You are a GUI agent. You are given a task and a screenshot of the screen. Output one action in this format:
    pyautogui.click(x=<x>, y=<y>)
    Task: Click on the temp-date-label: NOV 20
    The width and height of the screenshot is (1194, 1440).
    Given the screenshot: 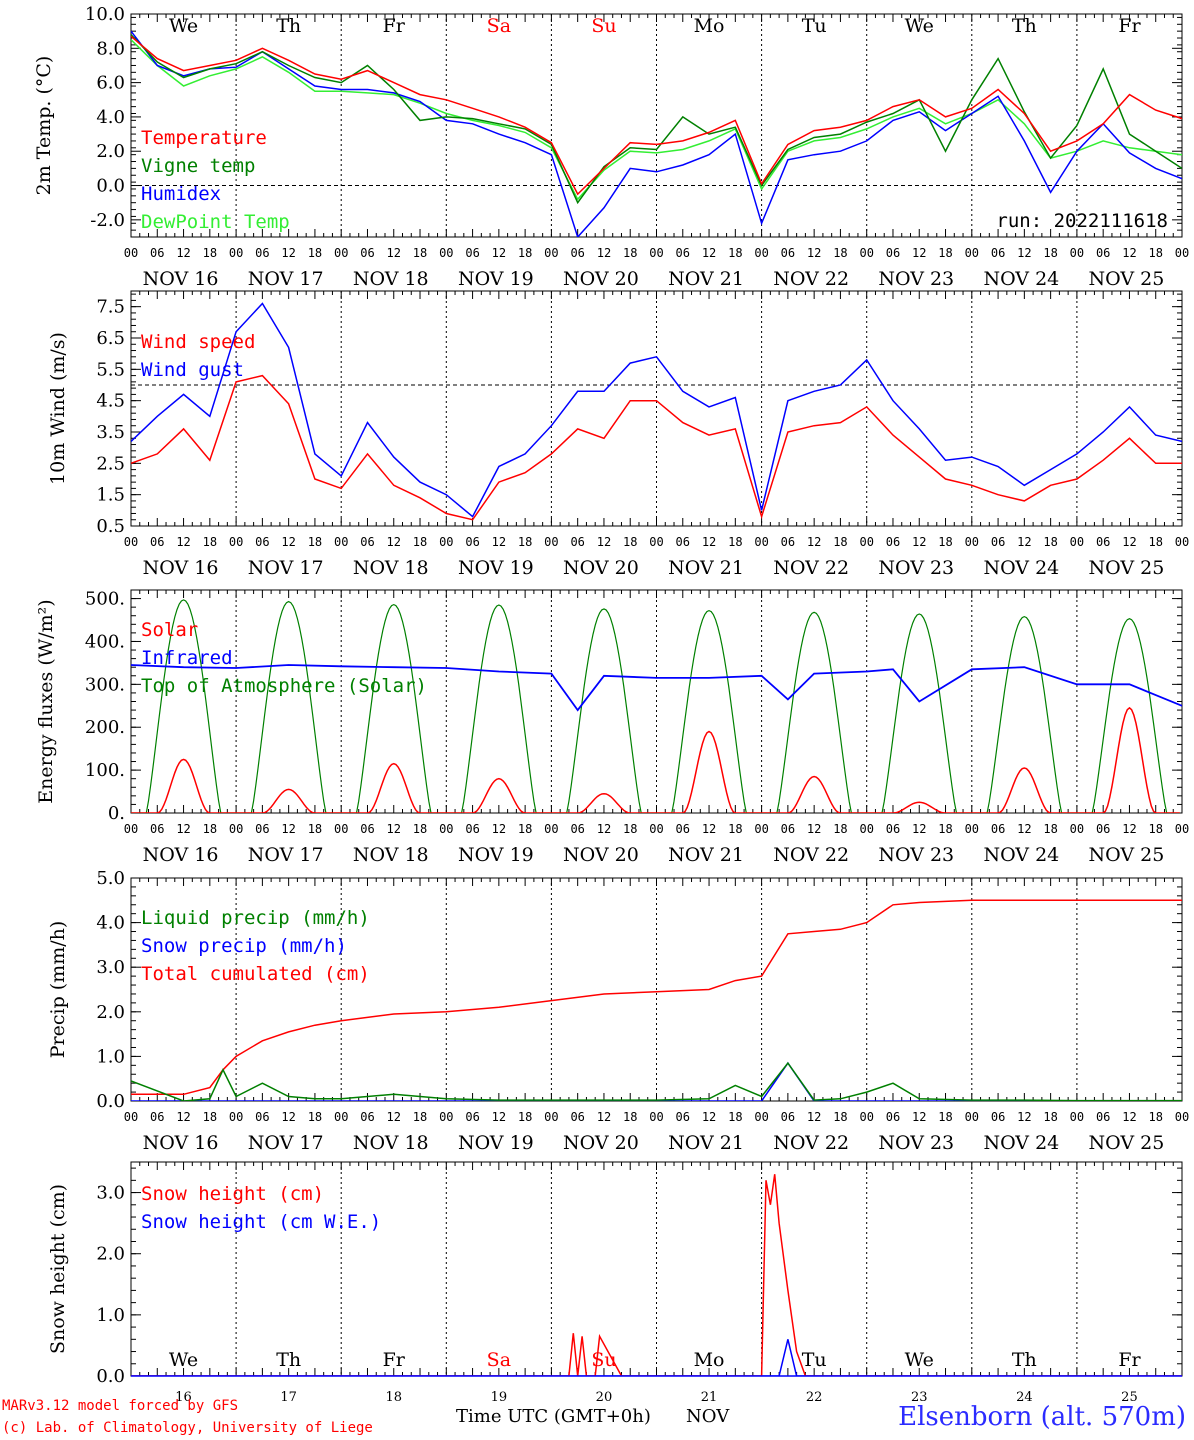 What is the action you would take?
    pyautogui.click(x=601, y=279)
    